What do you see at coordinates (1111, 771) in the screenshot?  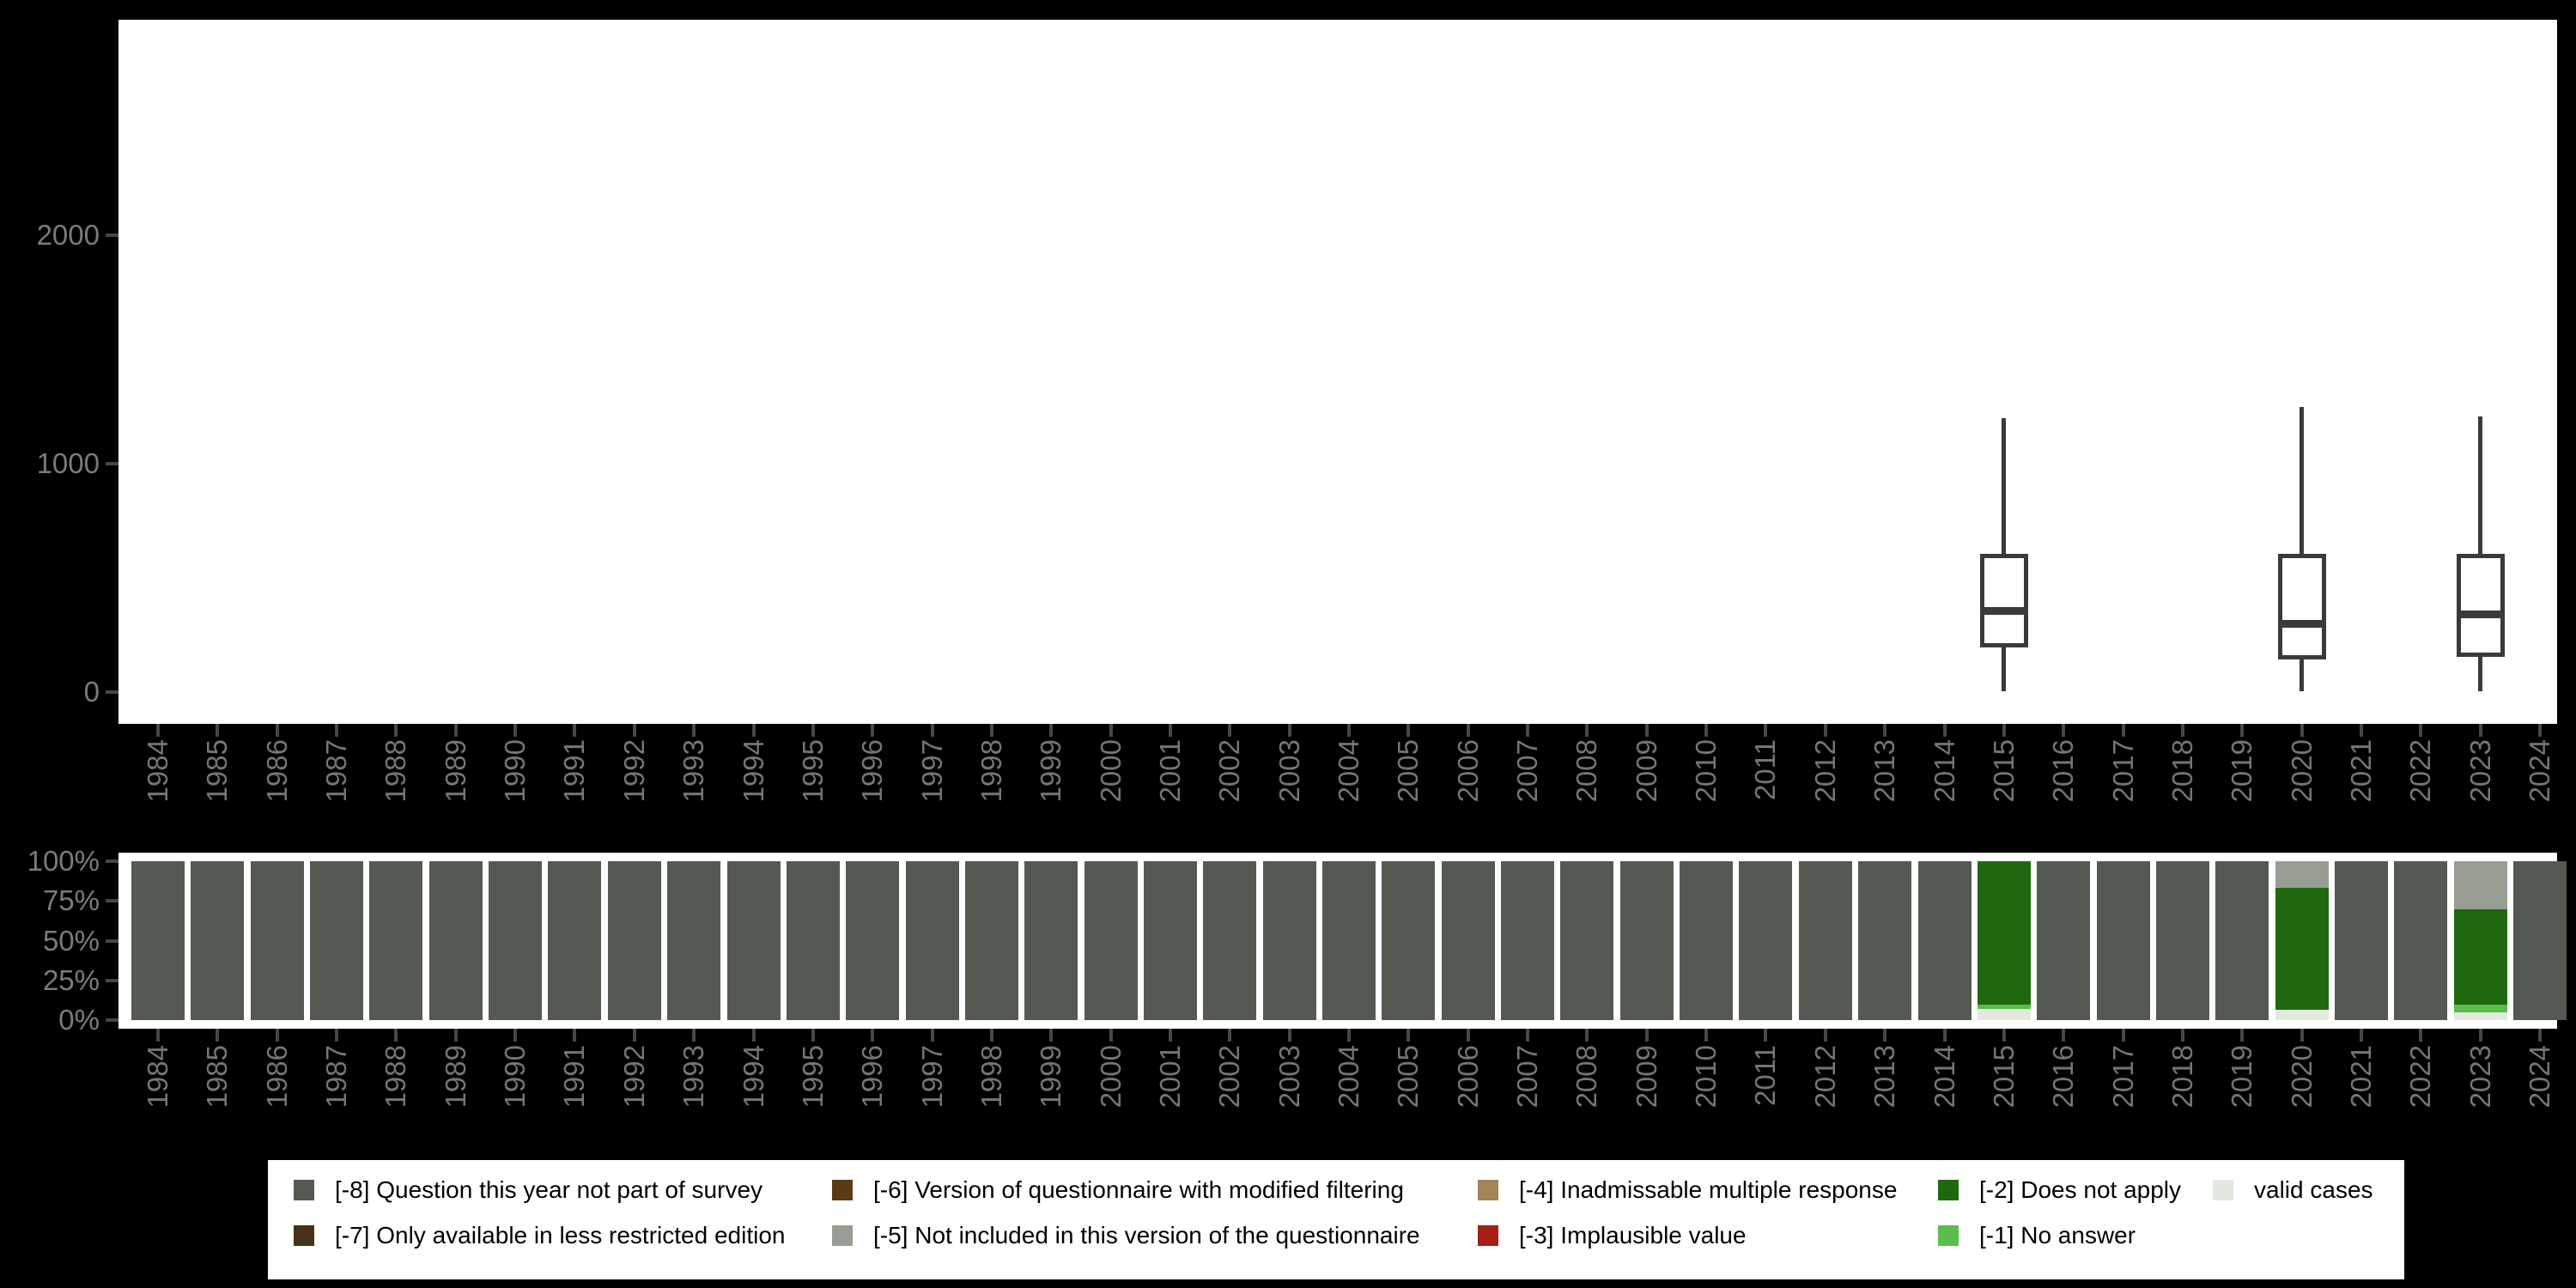 I see `x-axis-year-label: 2000` at bounding box center [1111, 771].